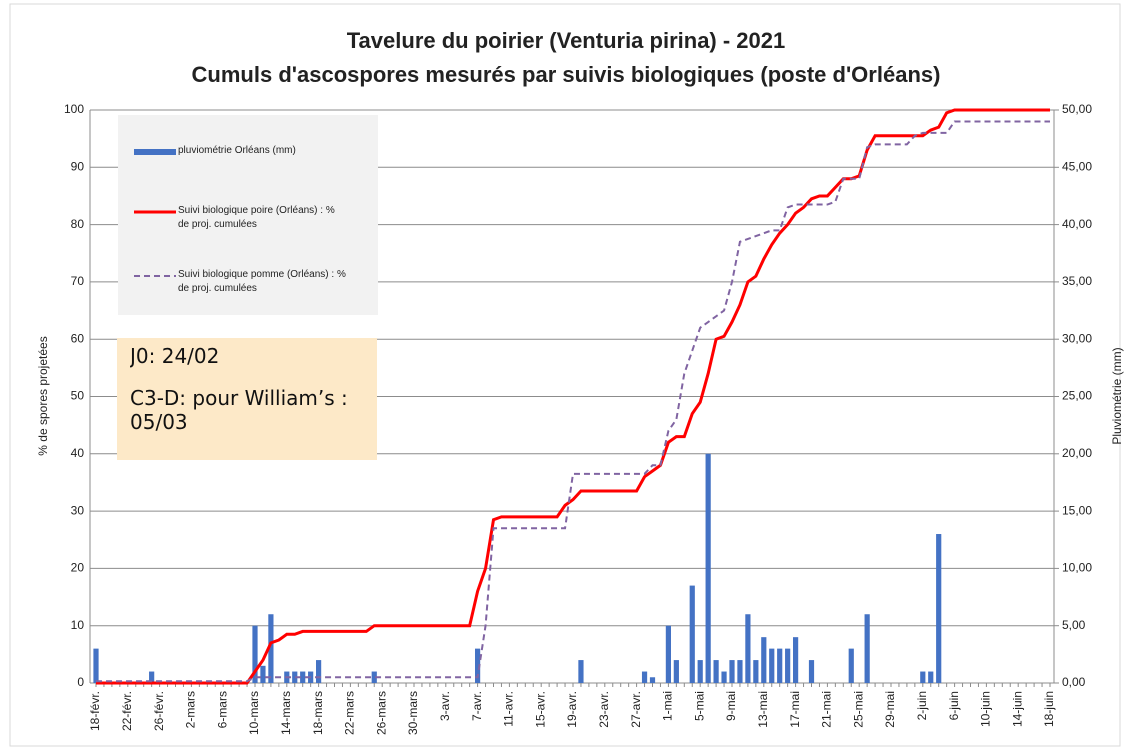  I want to click on x-tick-label: 6-mars, so click(222, 709).